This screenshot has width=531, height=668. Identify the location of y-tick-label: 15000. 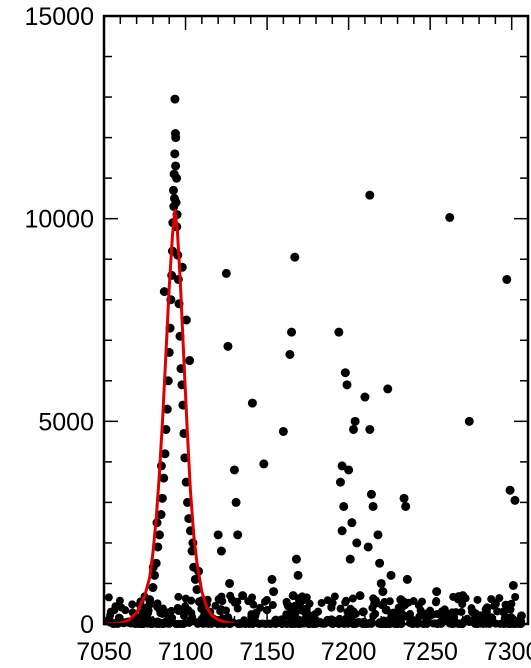
(59, 17).